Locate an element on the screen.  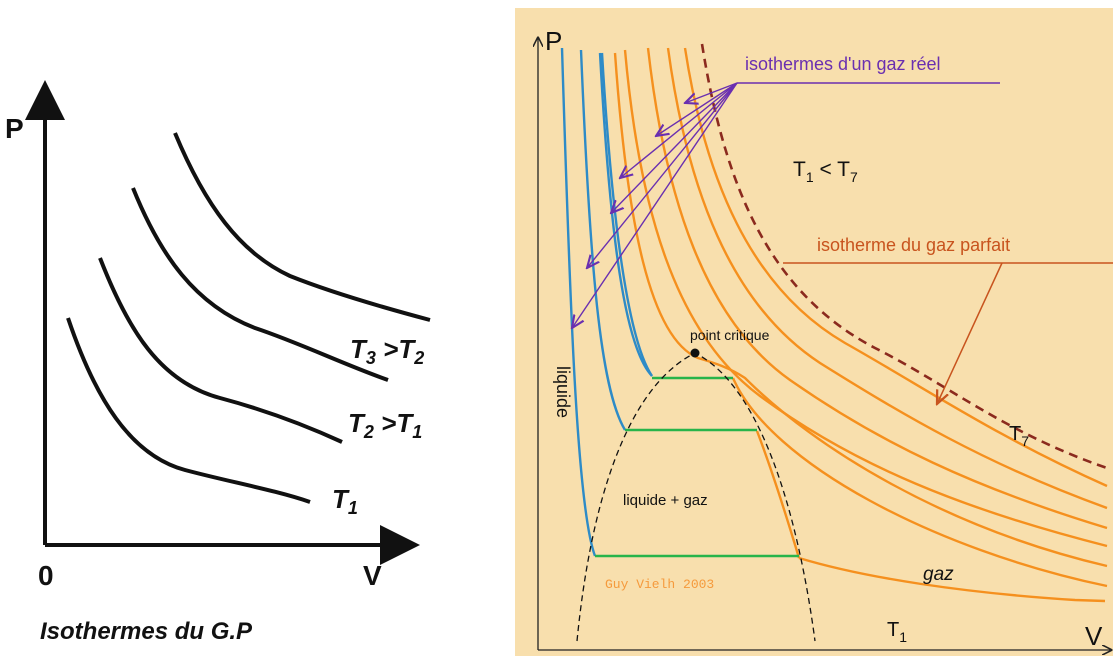
gas-label: gaz is located at coordinates (938, 574).